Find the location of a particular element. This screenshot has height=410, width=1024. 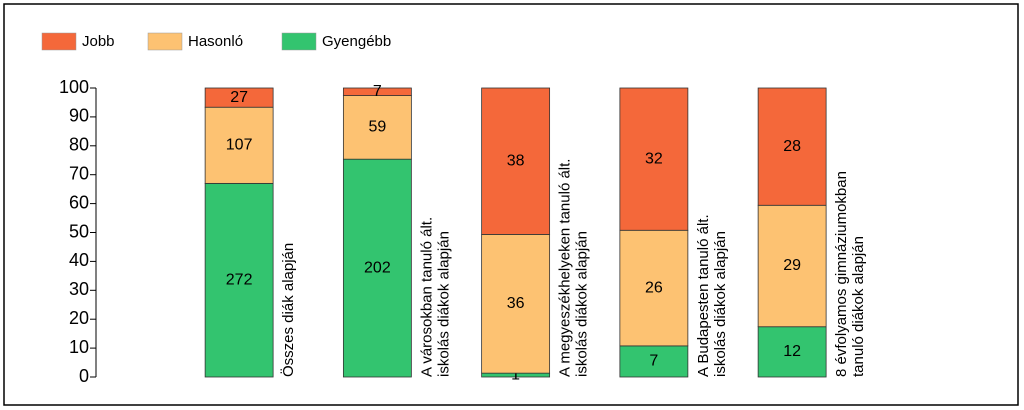

data-label: 12 is located at coordinates (792, 351).